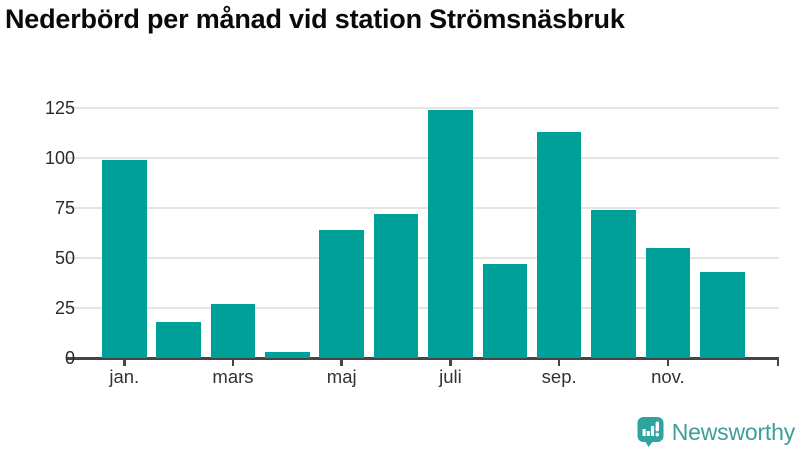 This screenshot has width=800, height=450. Describe the element at coordinates (124, 362) in the screenshot. I see `x-tick-jan` at that location.